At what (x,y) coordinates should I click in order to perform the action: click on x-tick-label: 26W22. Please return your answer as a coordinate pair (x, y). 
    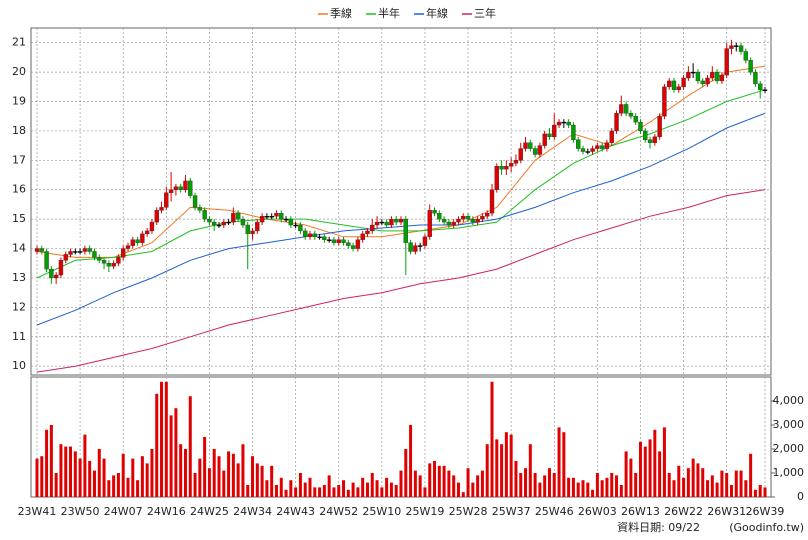
    Looking at the image, I should click on (683, 511).